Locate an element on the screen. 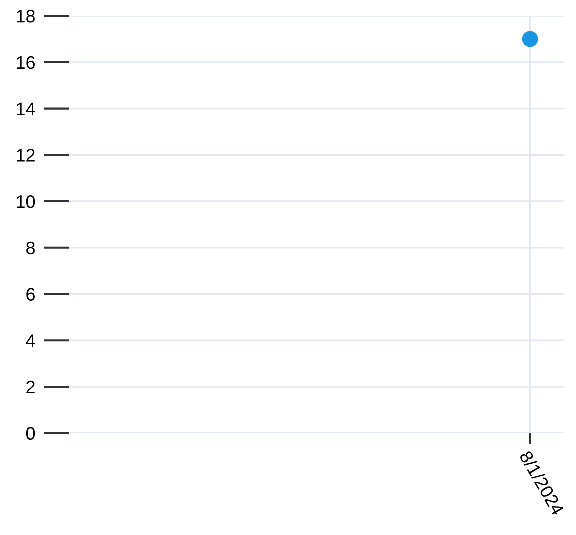 This screenshot has width=576, height=535. y-tick-label: 18 is located at coordinates (26, 16).